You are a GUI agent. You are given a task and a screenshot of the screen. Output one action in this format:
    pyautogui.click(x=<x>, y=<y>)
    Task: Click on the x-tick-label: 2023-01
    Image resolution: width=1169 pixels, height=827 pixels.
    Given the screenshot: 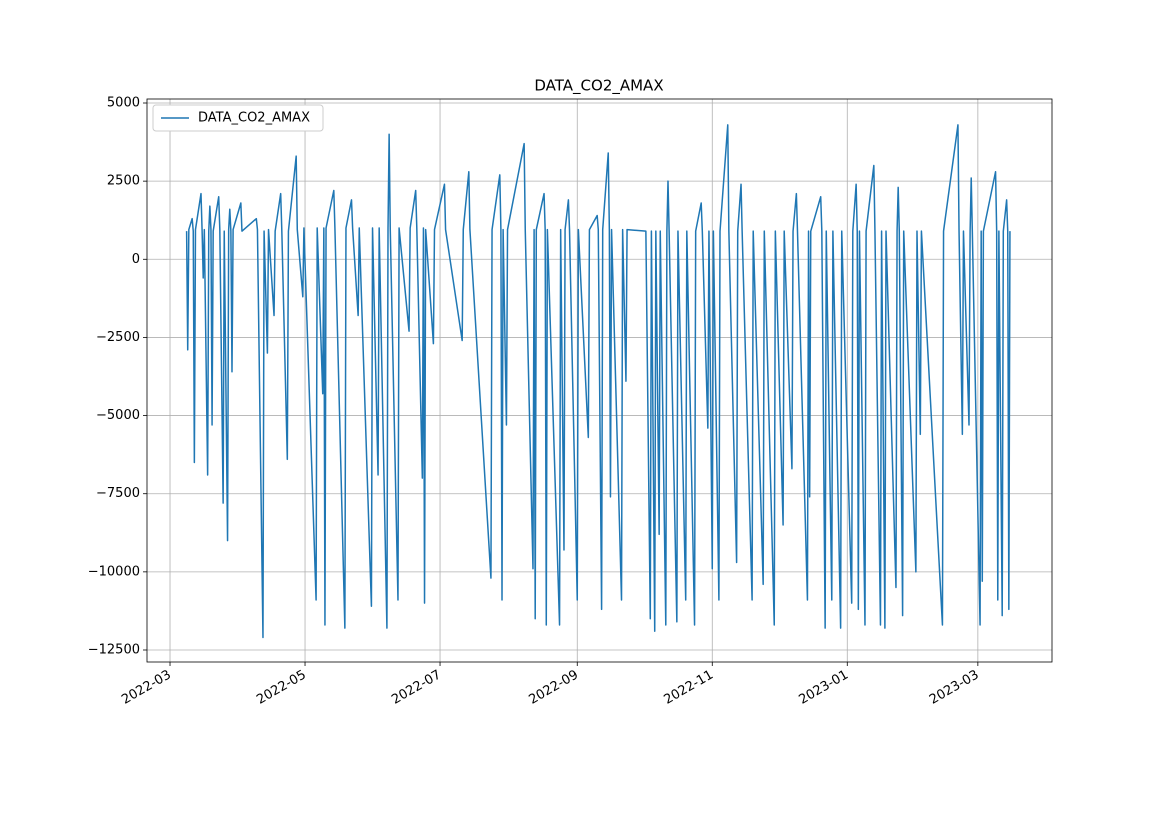 What is the action you would take?
    pyautogui.click(x=823, y=688)
    